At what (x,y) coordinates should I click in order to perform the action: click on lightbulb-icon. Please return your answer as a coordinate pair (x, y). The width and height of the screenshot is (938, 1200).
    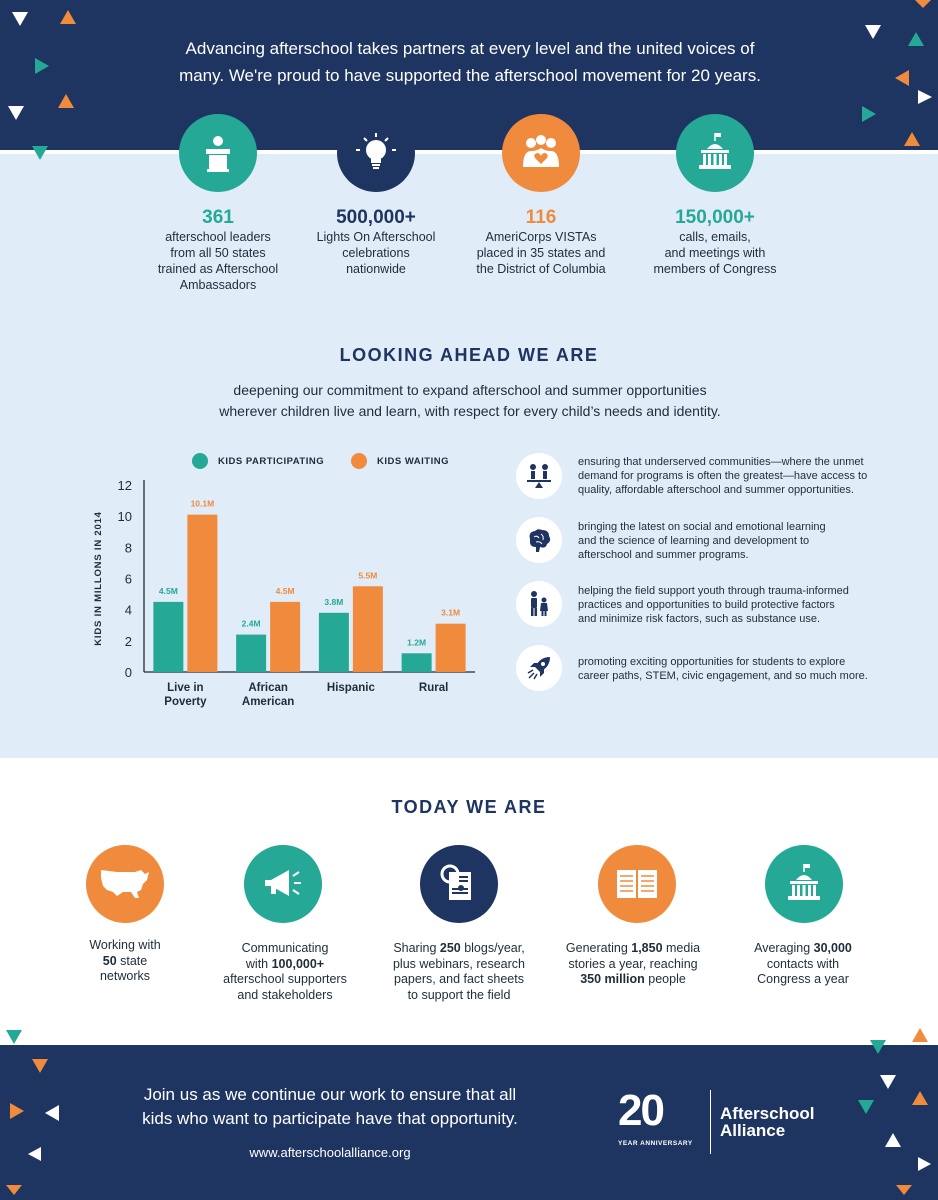
    Looking at the image, I should click on (376, 153).